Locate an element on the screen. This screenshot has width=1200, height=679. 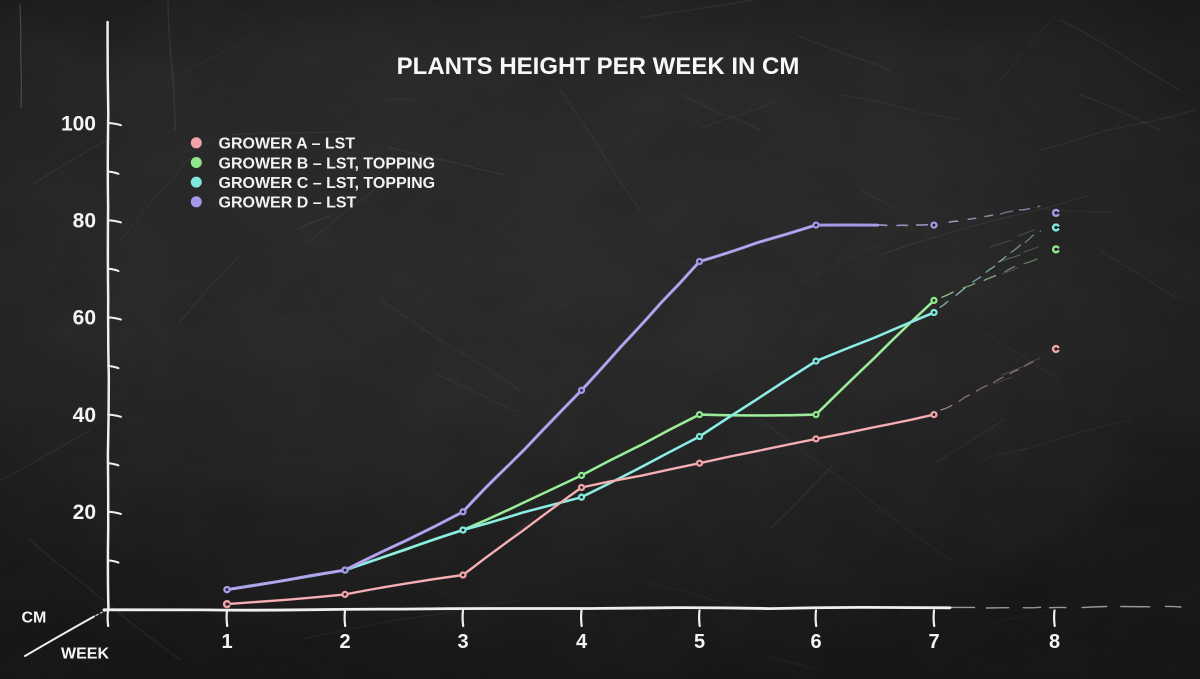
svg-text: GROWER D – LST is located at coordinates (288, 203).